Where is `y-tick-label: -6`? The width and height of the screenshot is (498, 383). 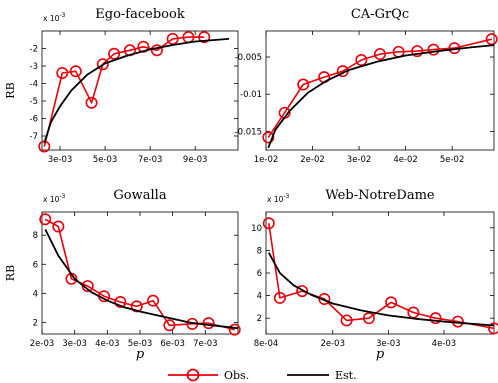
y-tick-label: -6 is located at coordinates (34, 120).